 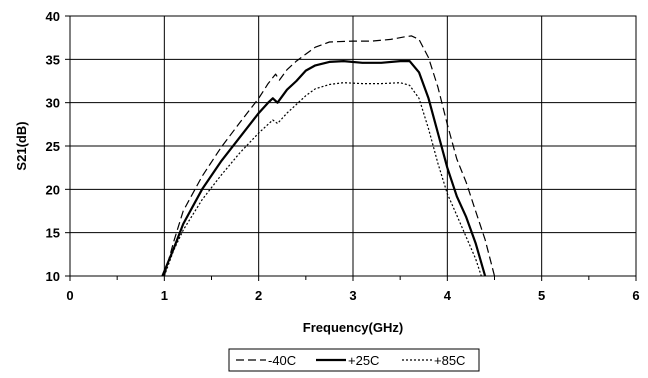 I want to click on y-tick-label: 35, so click(x=53, y=59).